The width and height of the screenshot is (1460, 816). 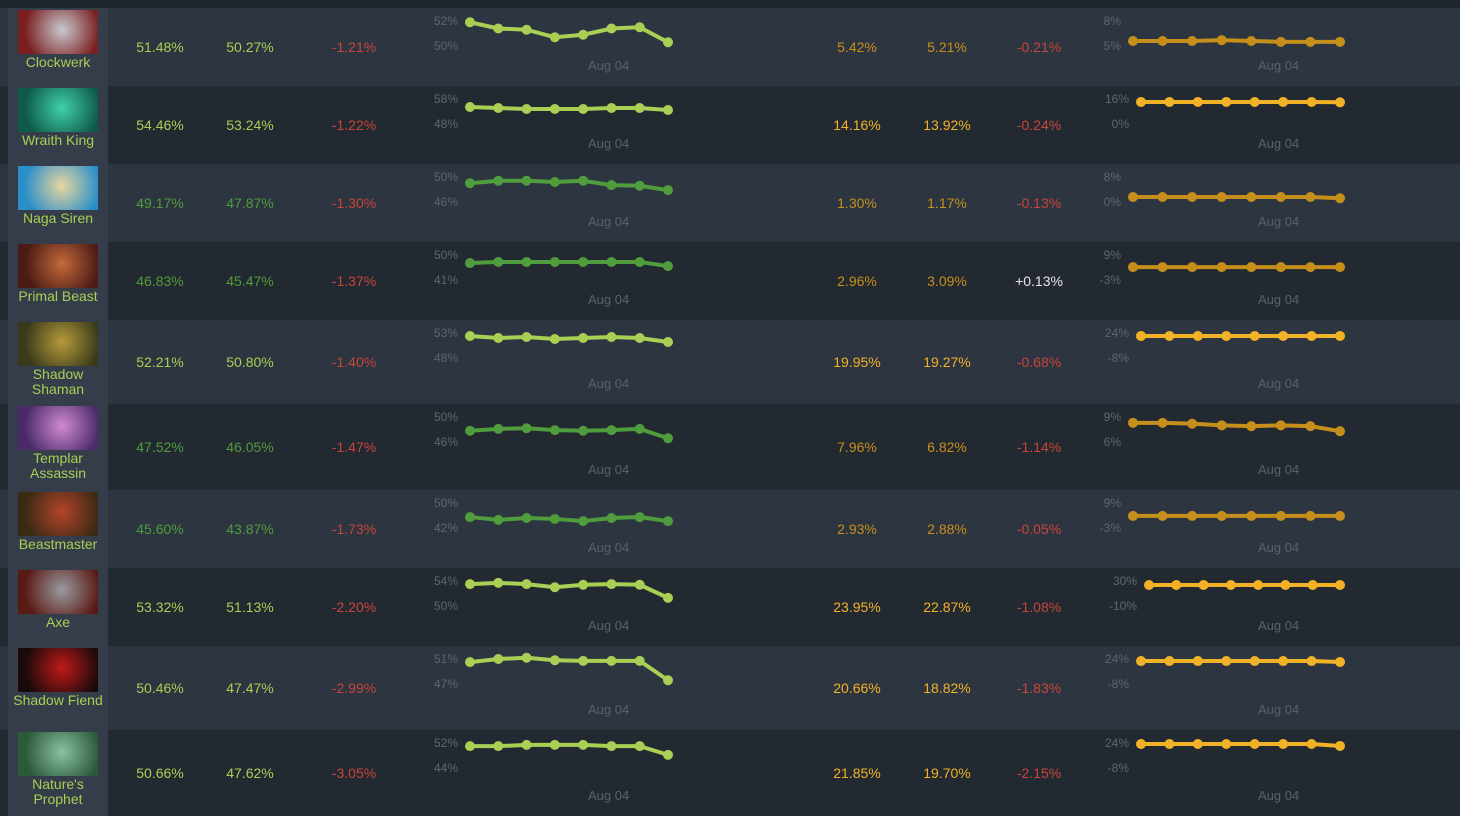 I want to click on hero-name: Beastmaster, so click(x=58, y=544).